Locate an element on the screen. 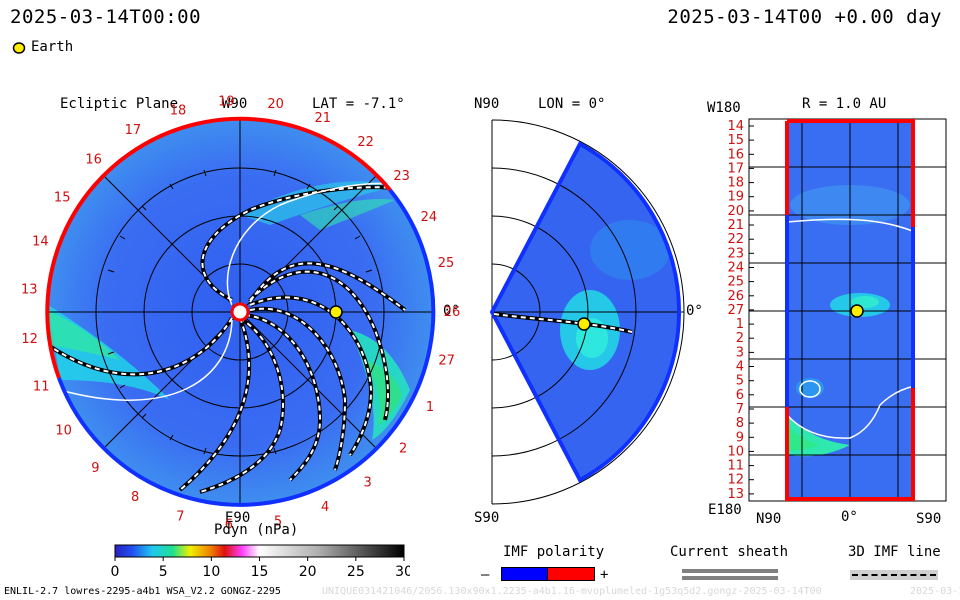 The height and width of the screenshot is (600, 960). ecliptic-sector-number: 10 is located at coordinates (63, 431).